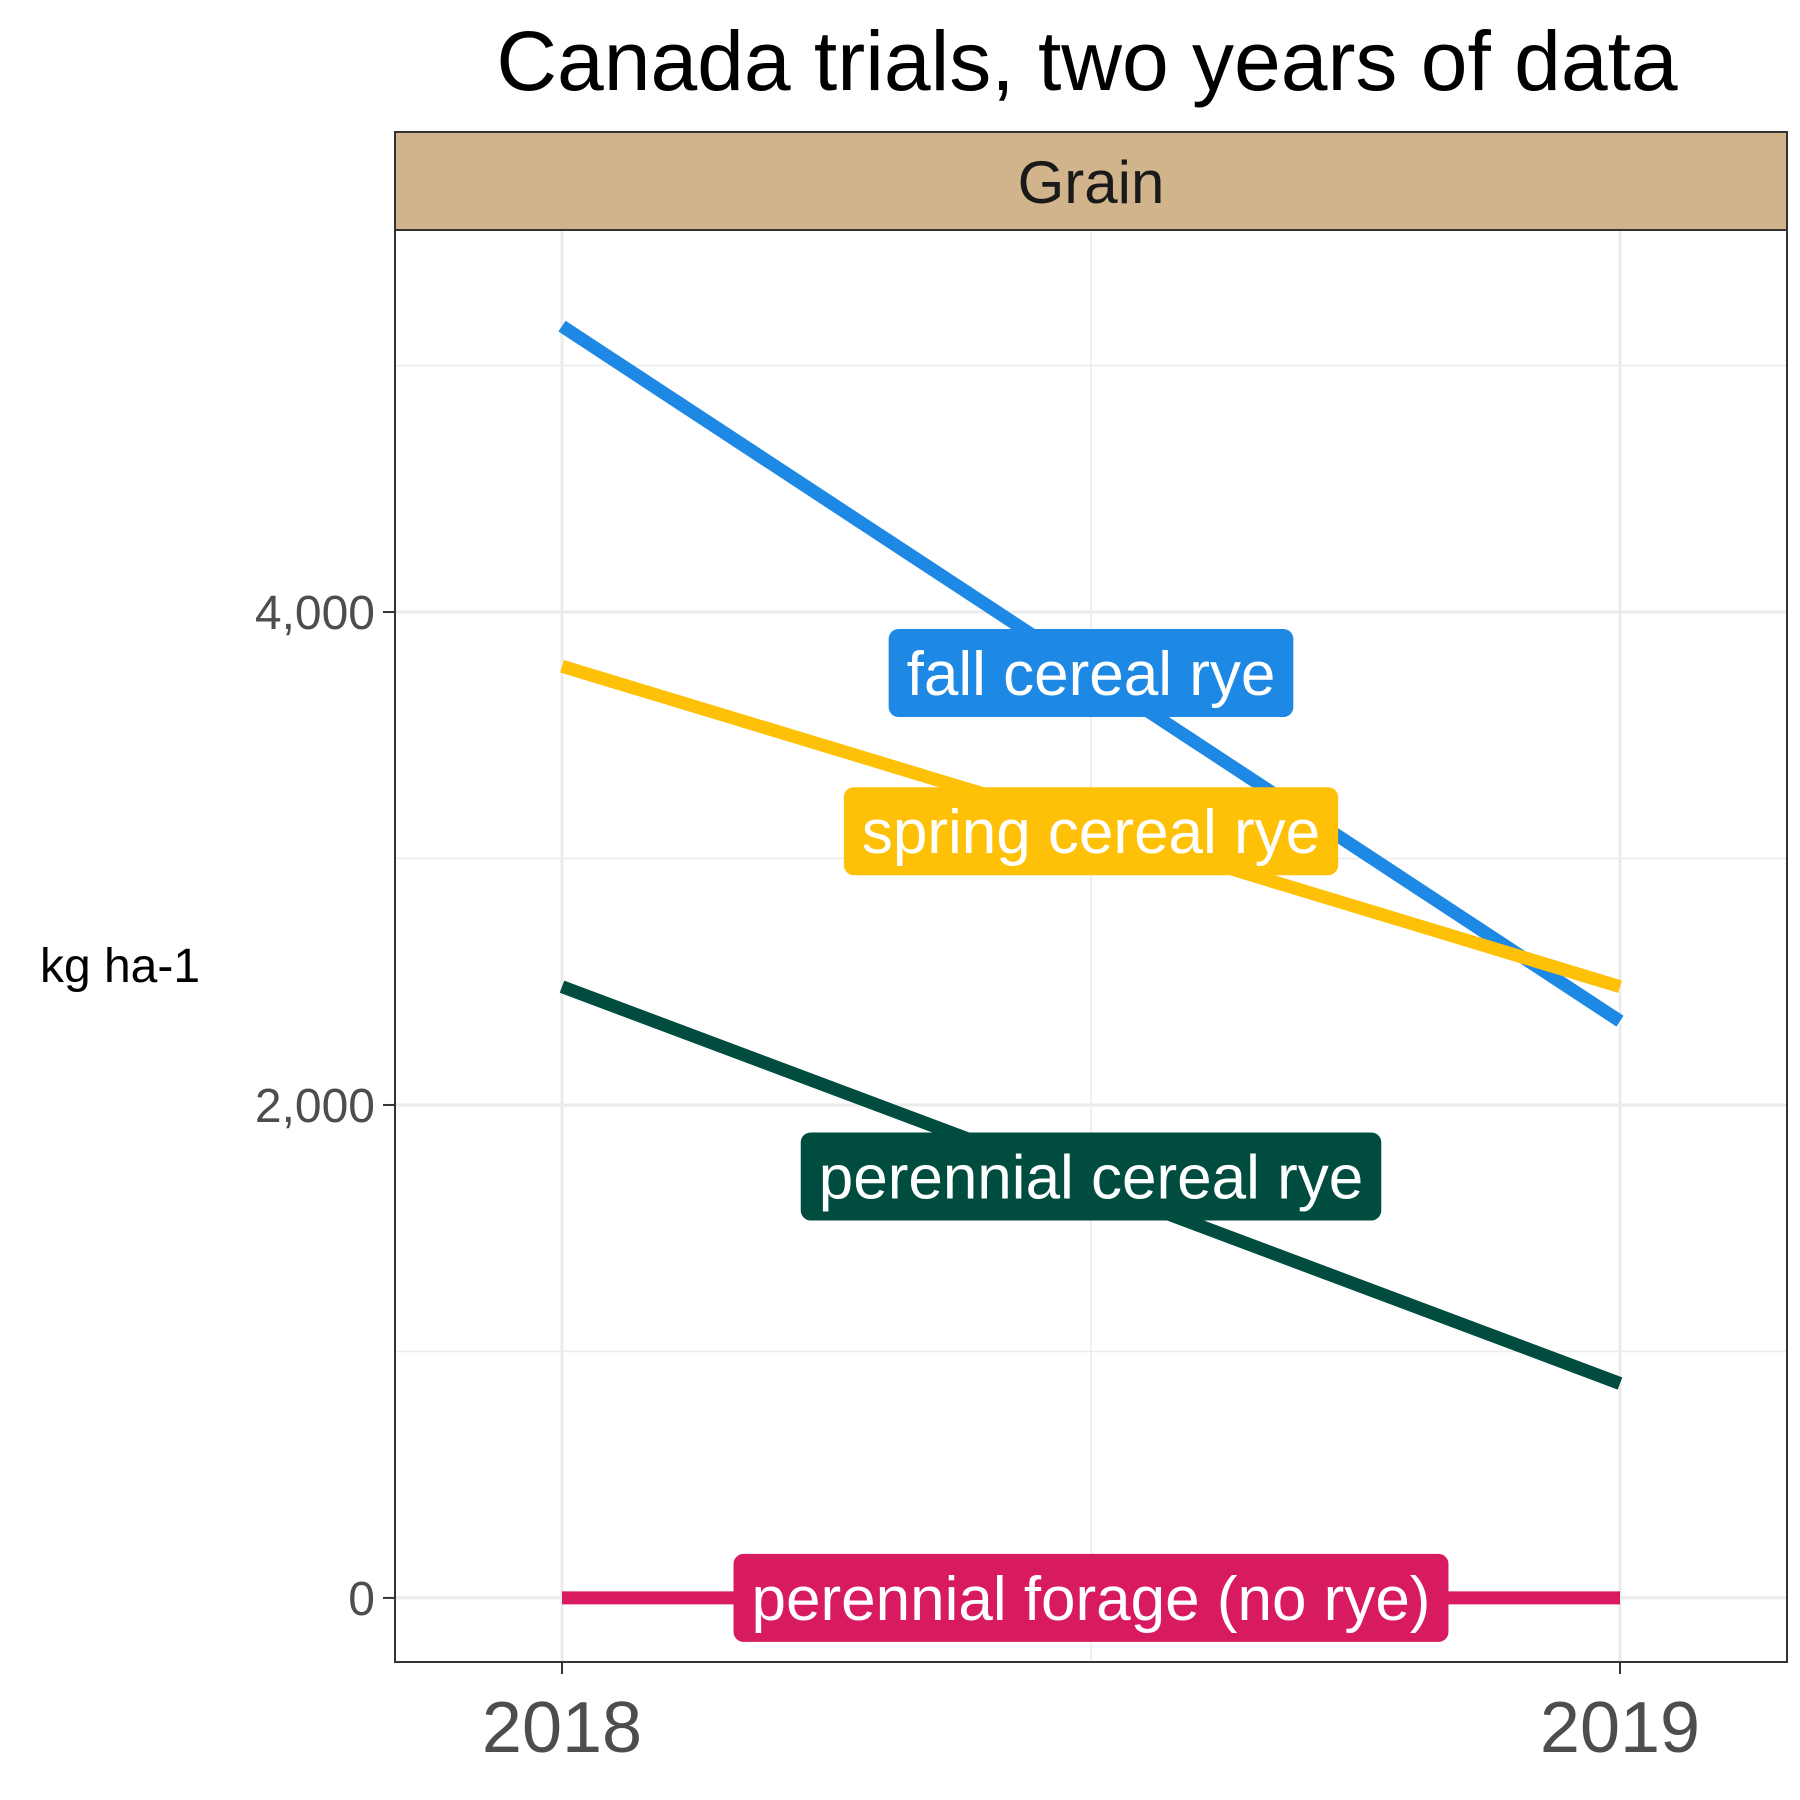 The width and height of the screenshot is (1800, 1800). I want to click on series-label: perennial forage (no rye), so click(1091, 1597).